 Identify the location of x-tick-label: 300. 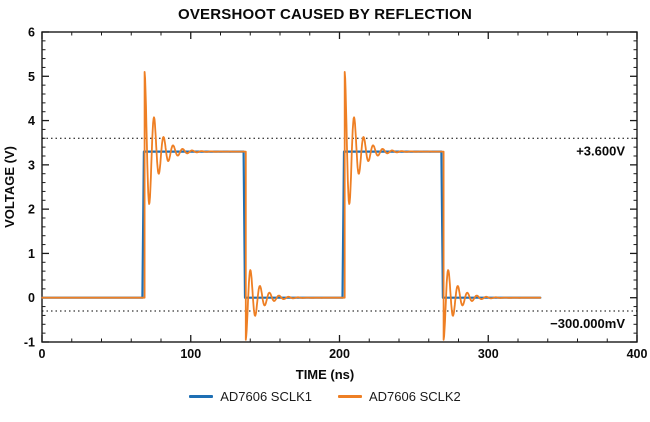
(488, 354).